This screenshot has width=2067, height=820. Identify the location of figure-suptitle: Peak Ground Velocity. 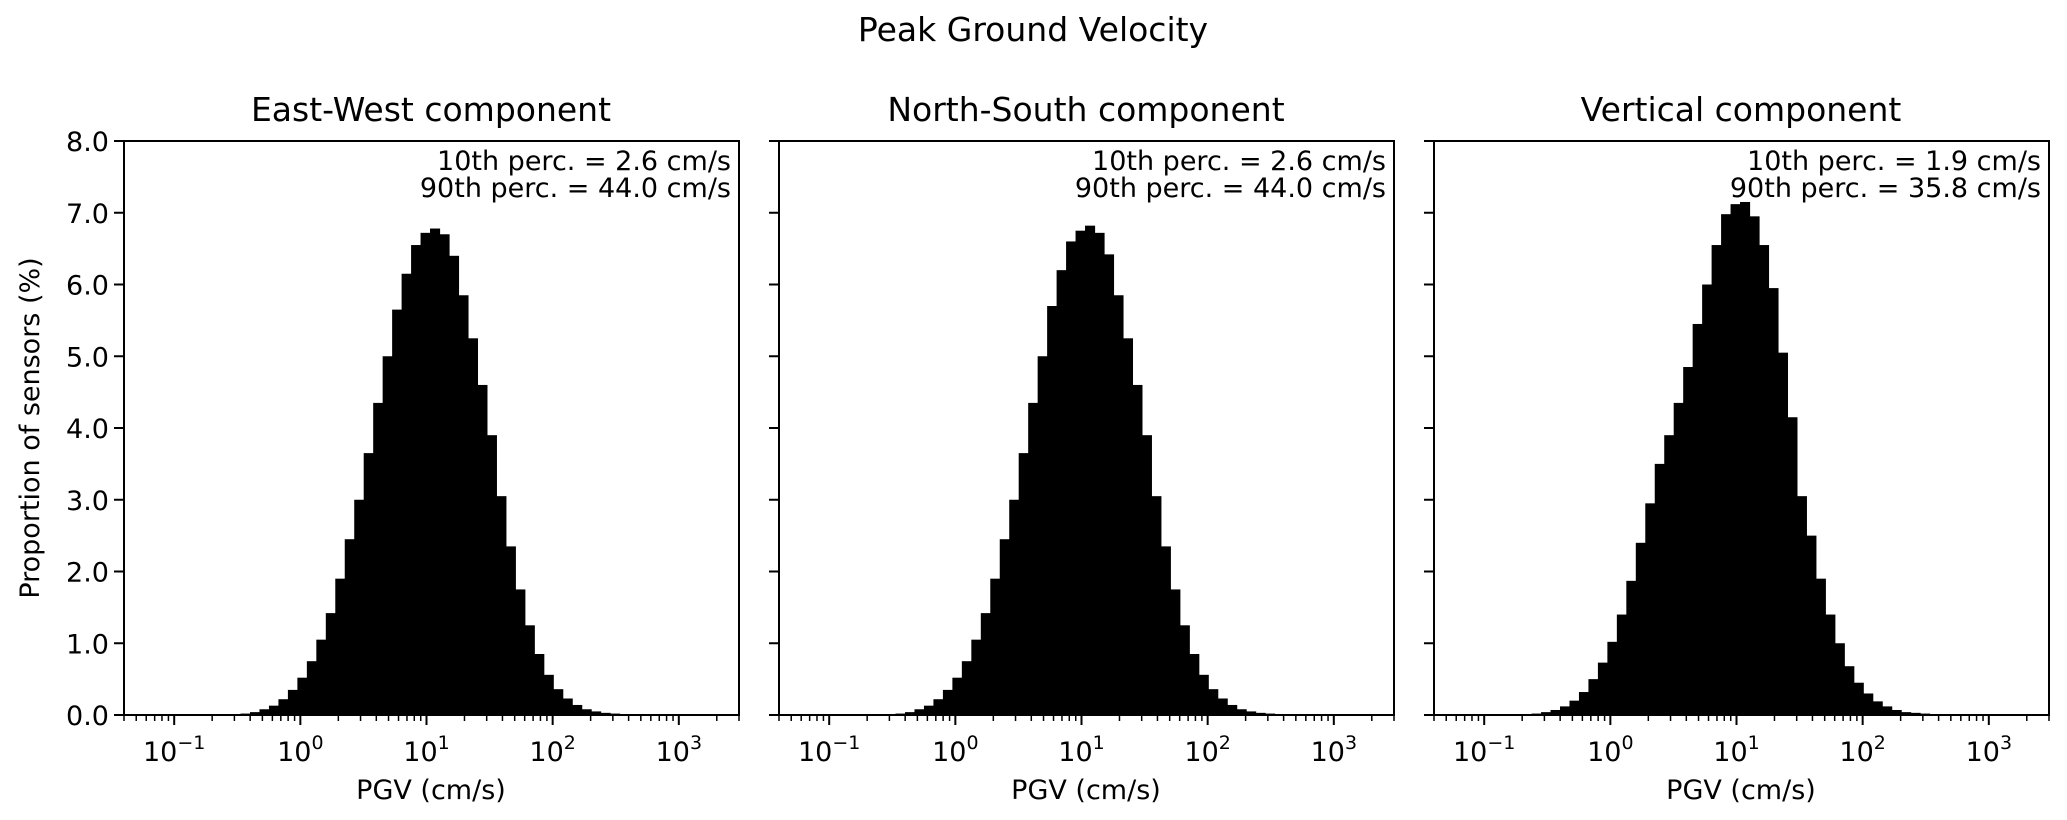
(1033, 29).